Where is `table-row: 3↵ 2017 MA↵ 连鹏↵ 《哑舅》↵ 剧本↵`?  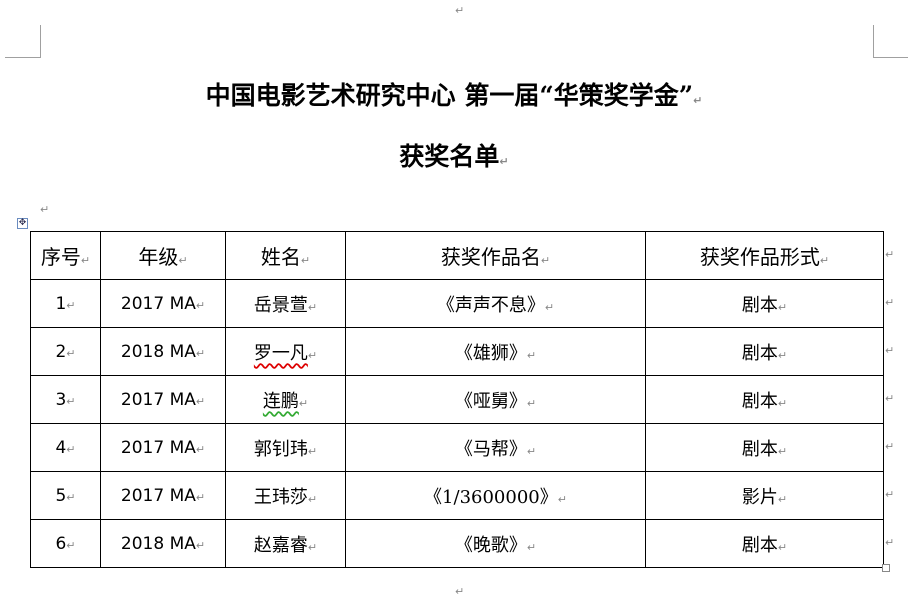
table-row: 3↵ 2017 MA↵ 连鹏↵ 《哑舅》↵ 剧本↵ is located at coordinates (457, 399).